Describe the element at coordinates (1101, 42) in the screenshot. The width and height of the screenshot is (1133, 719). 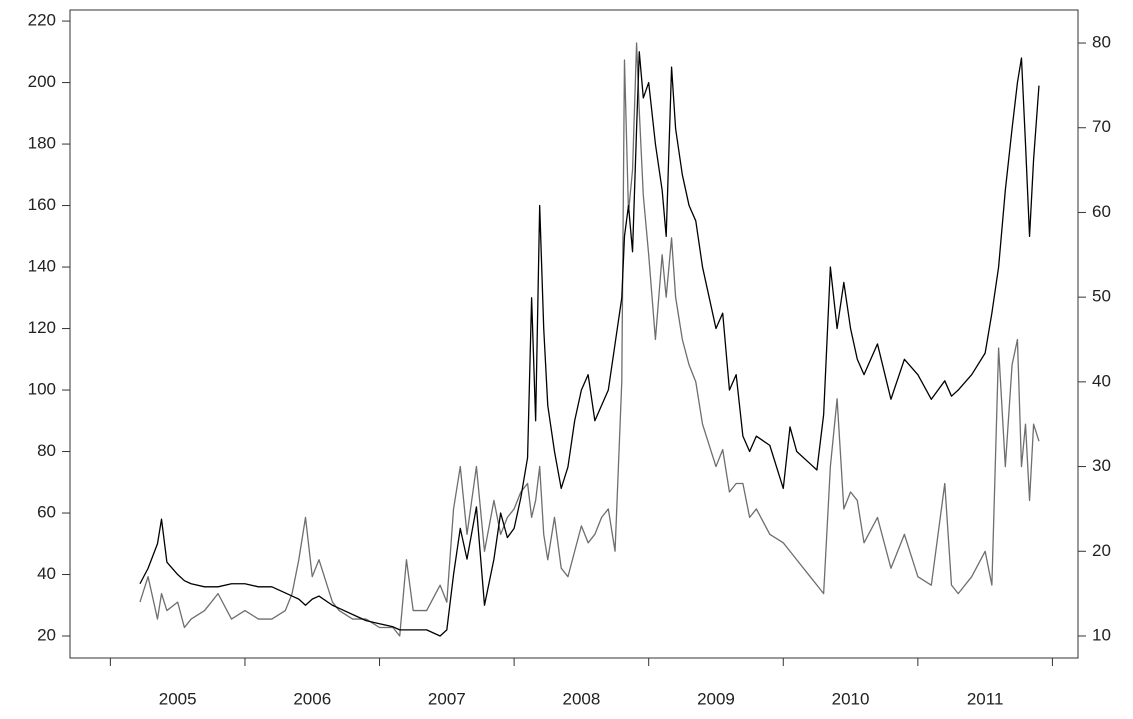
I see `y2-tick-label: 80` at that location.